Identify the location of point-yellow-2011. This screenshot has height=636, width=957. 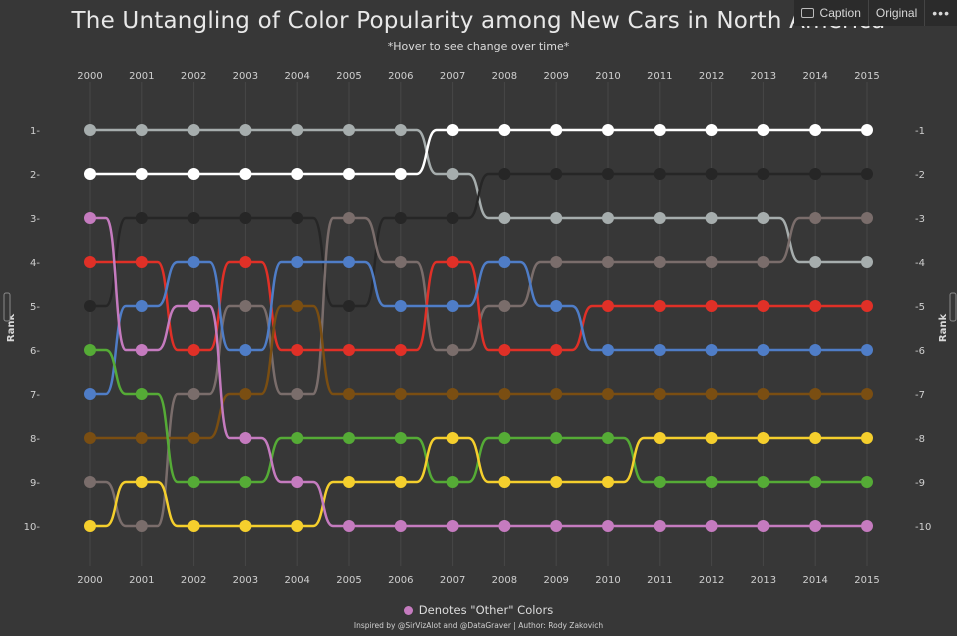
(659, 438).